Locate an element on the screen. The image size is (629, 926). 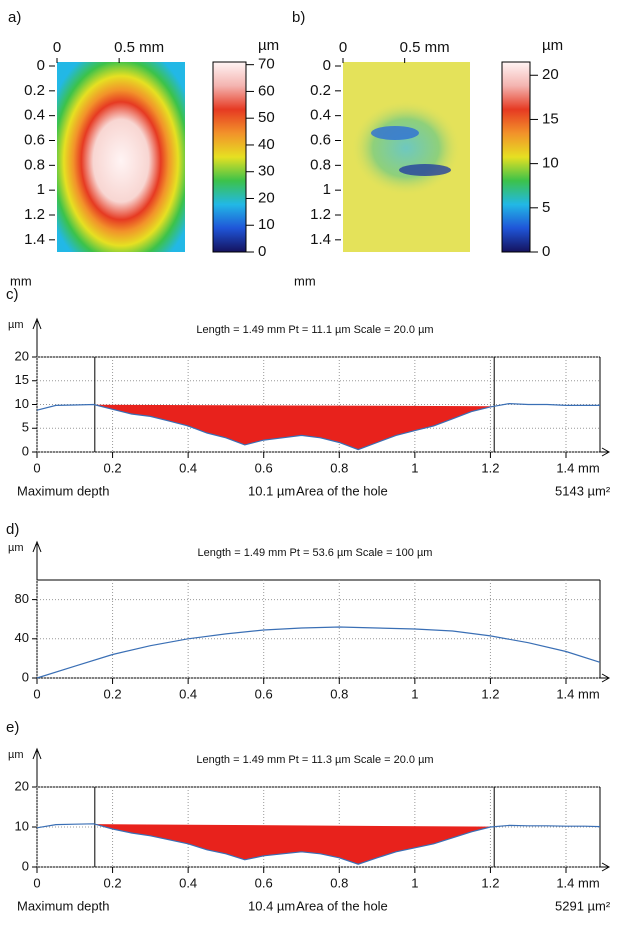
y-tick-label: 40 is located at coordinates (22, 637).